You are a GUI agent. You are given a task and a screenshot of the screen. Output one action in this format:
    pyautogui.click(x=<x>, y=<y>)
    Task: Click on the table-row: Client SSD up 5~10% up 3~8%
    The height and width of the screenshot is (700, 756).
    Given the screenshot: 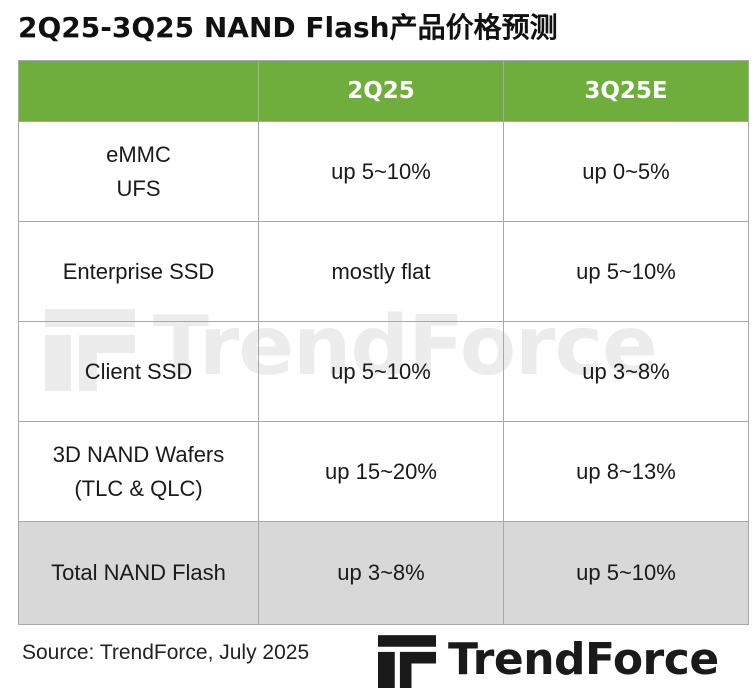 What is the action you would take?
    pyautogui.click(x=383, y=371)
    